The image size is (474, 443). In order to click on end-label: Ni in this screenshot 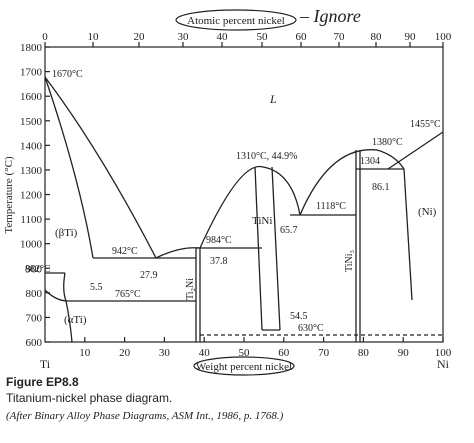, I will do `click(443, 364)`.